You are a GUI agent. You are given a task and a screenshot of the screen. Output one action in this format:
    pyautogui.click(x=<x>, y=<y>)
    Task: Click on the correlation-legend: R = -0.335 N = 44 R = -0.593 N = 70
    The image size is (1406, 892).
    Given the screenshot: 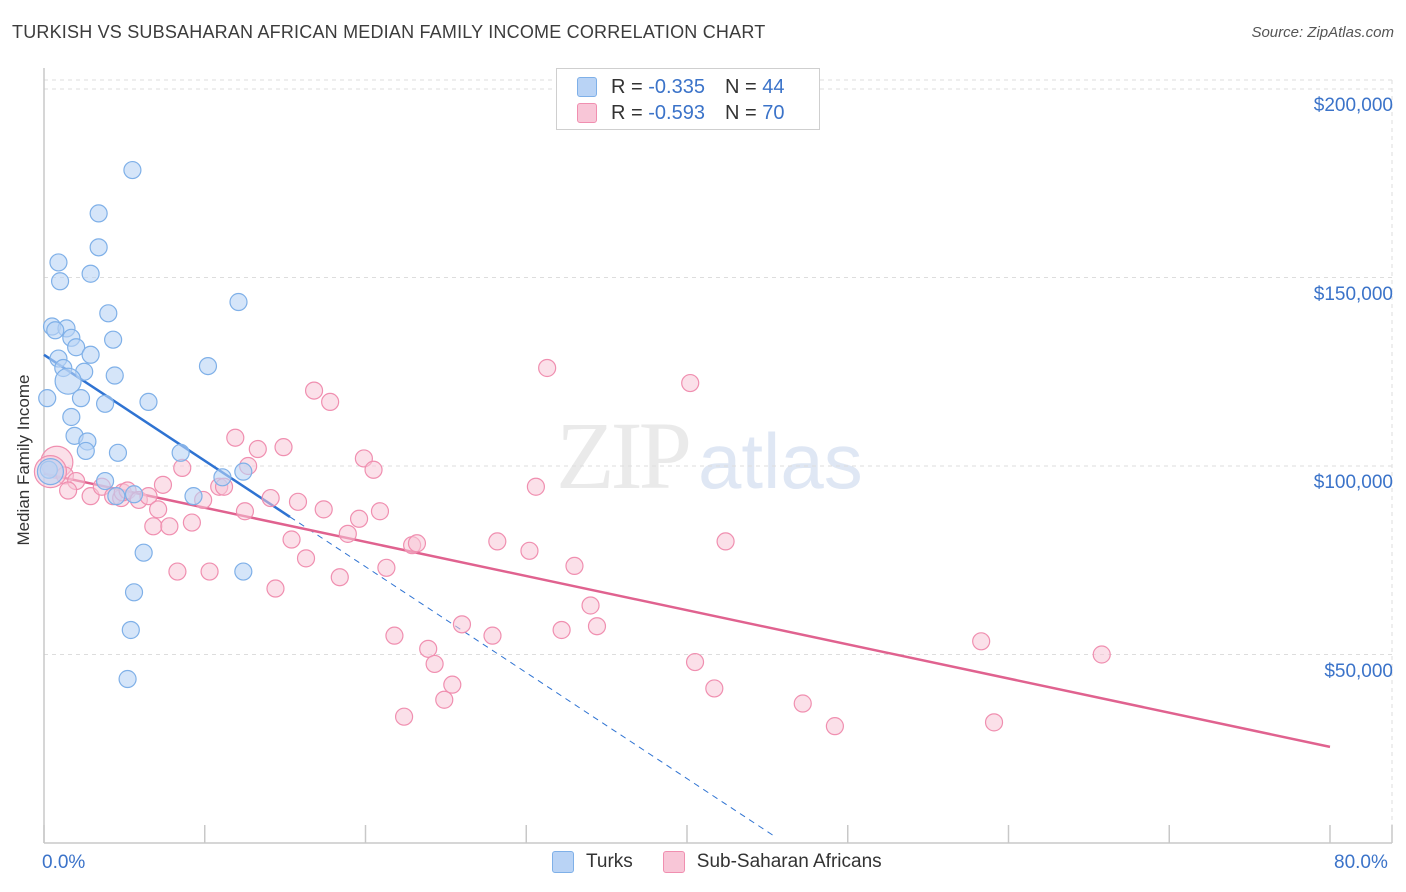 What is the action you would take?
    pyautogui.click(x=688, y=99)
    